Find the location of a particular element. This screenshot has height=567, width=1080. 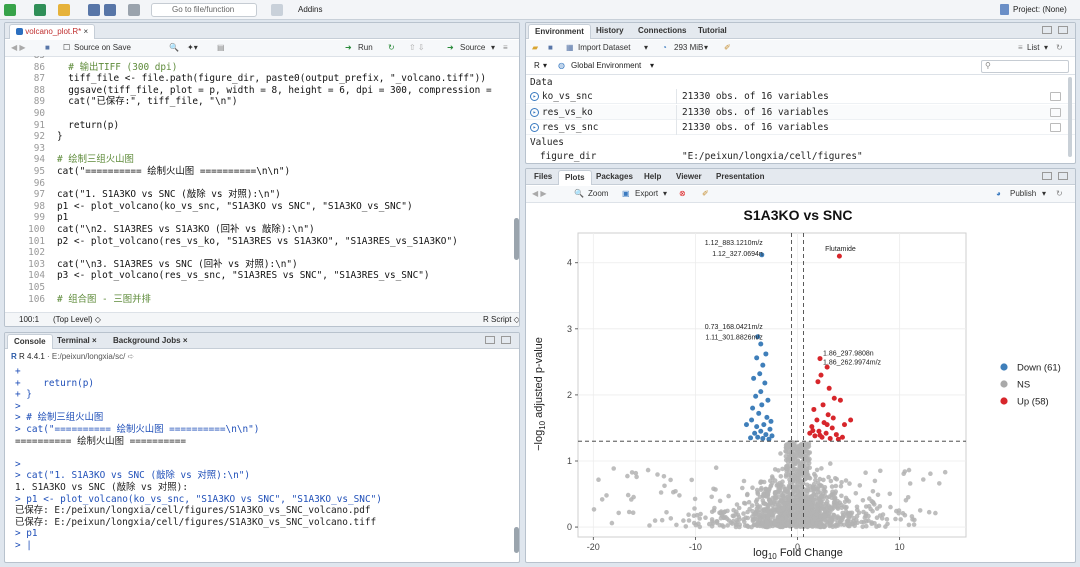

import-dataset-button: Import Dataset is located at coordinates (604, 47).